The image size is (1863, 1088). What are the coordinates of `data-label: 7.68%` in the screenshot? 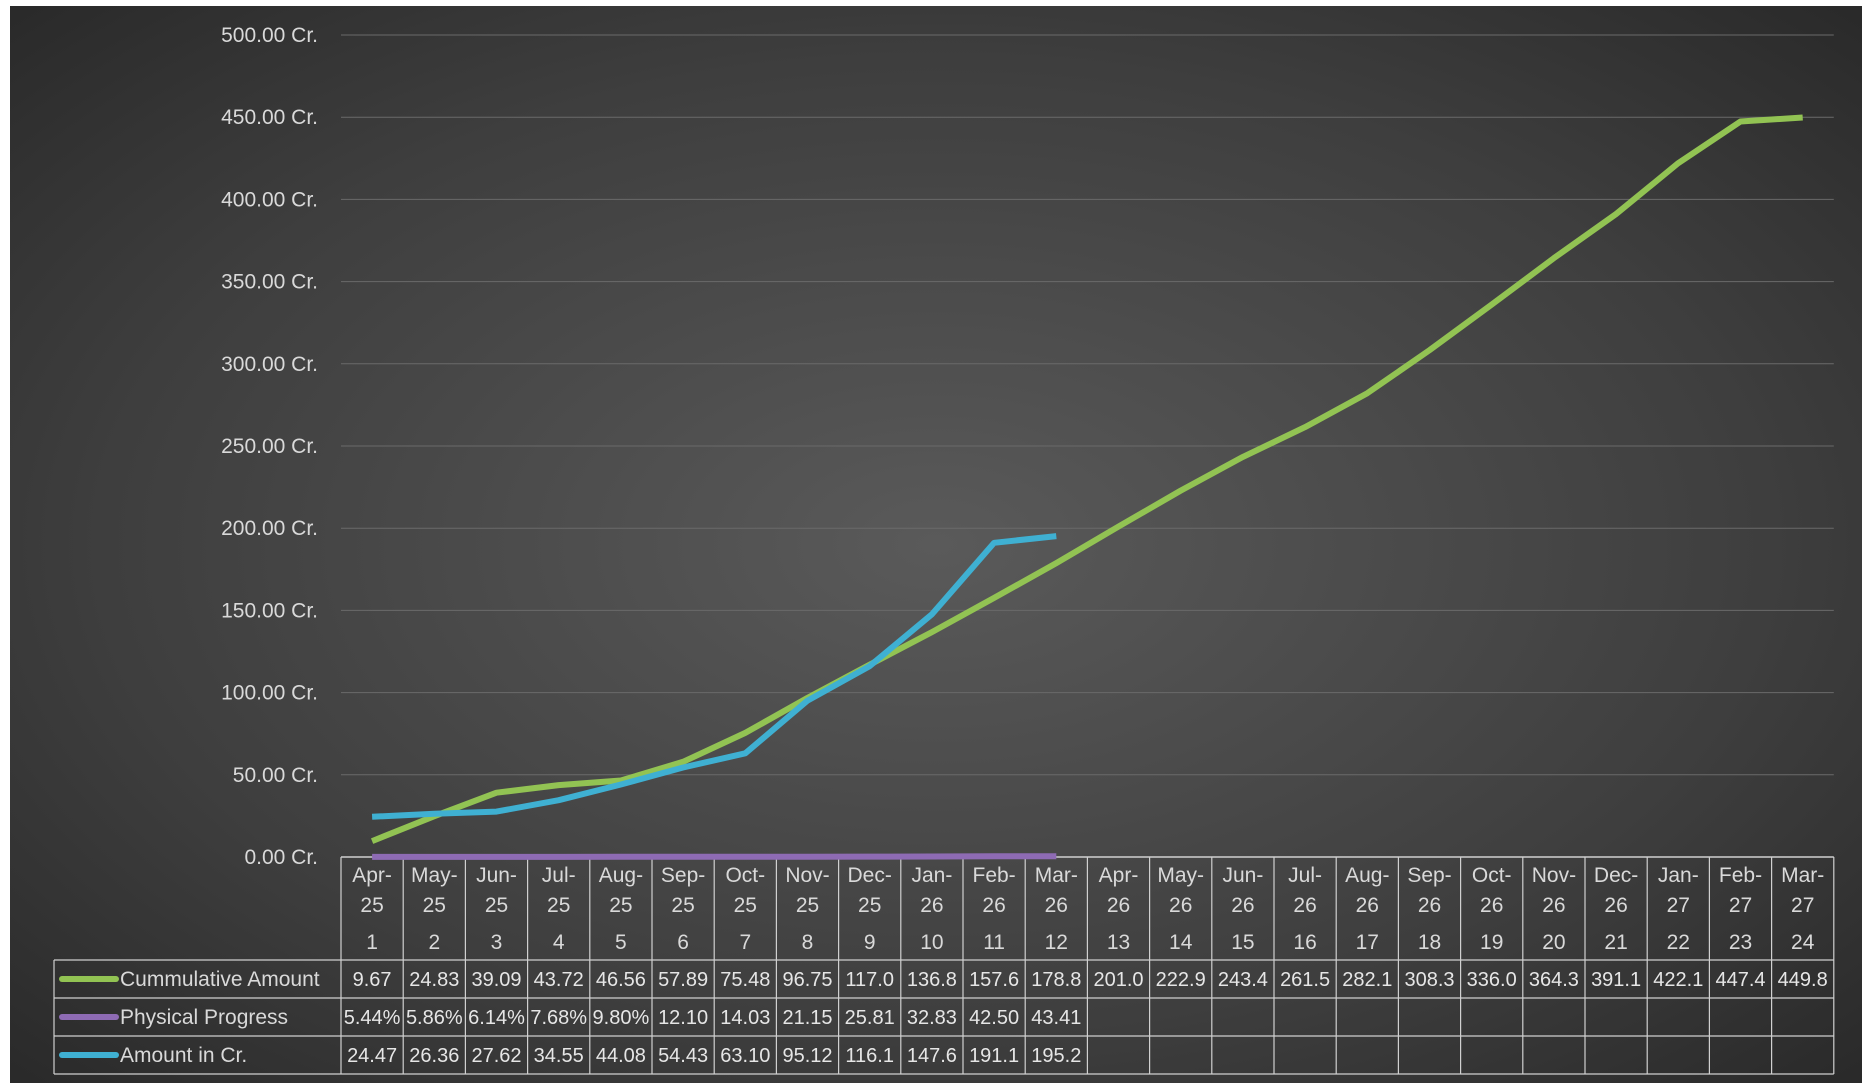 It's located at (558, 1018).